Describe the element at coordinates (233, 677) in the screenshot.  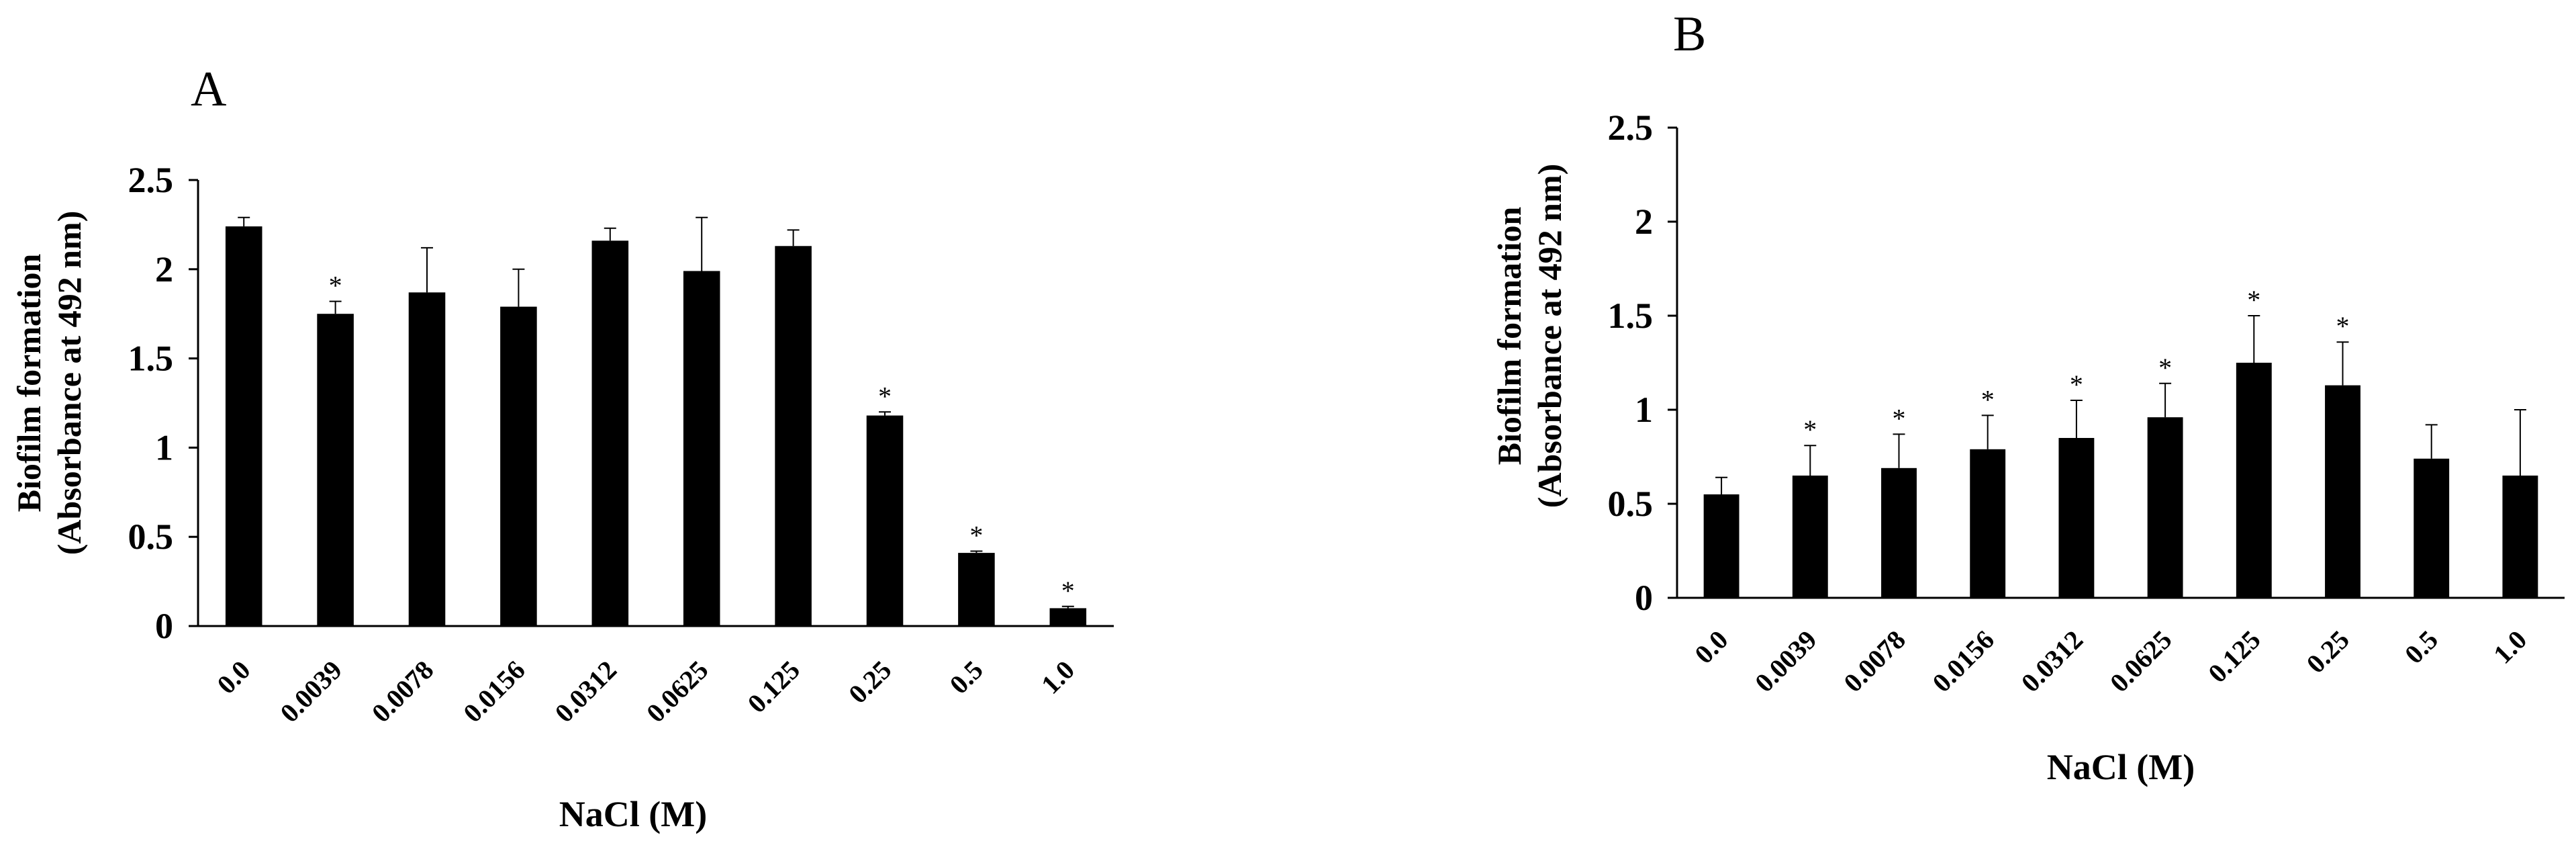
I see `panel-a-x-tick-label: 0.0` at that location.